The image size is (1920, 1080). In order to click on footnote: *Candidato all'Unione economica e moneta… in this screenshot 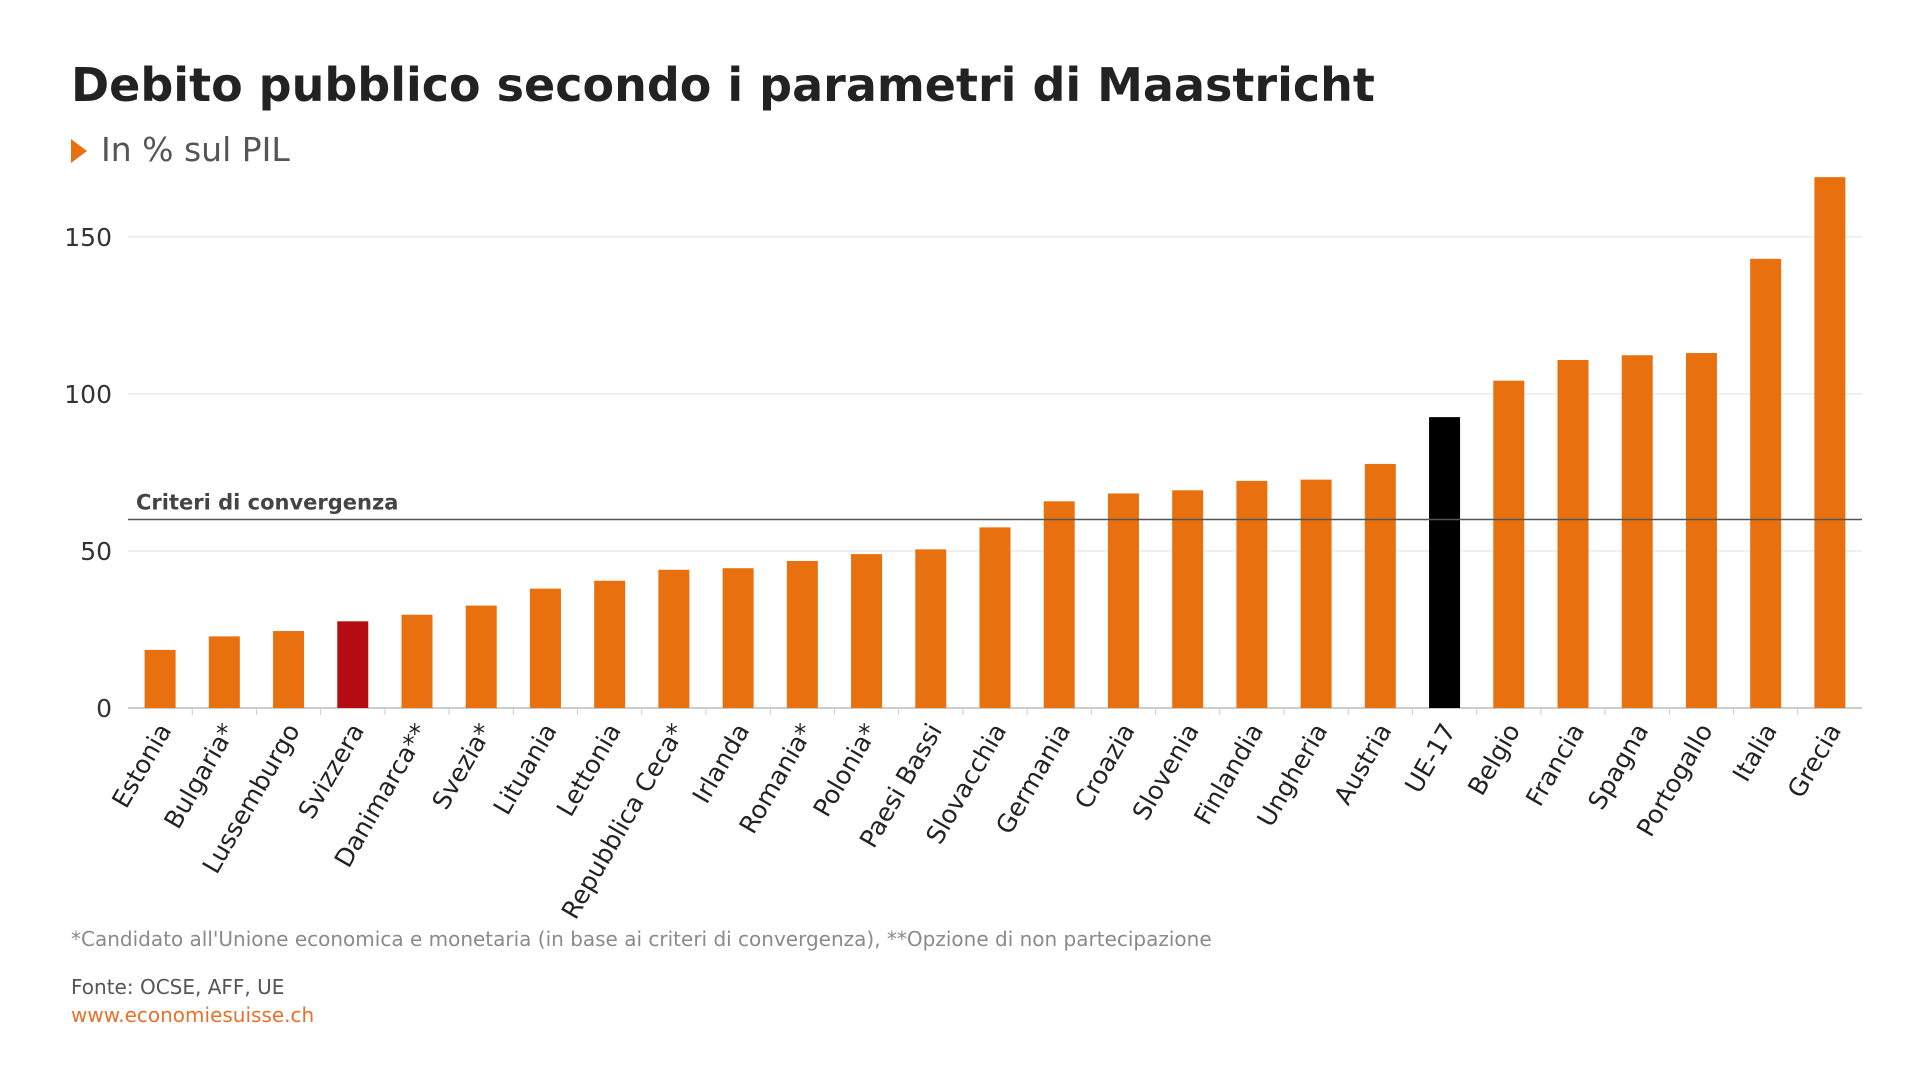, I will do `click(641, 939)`.